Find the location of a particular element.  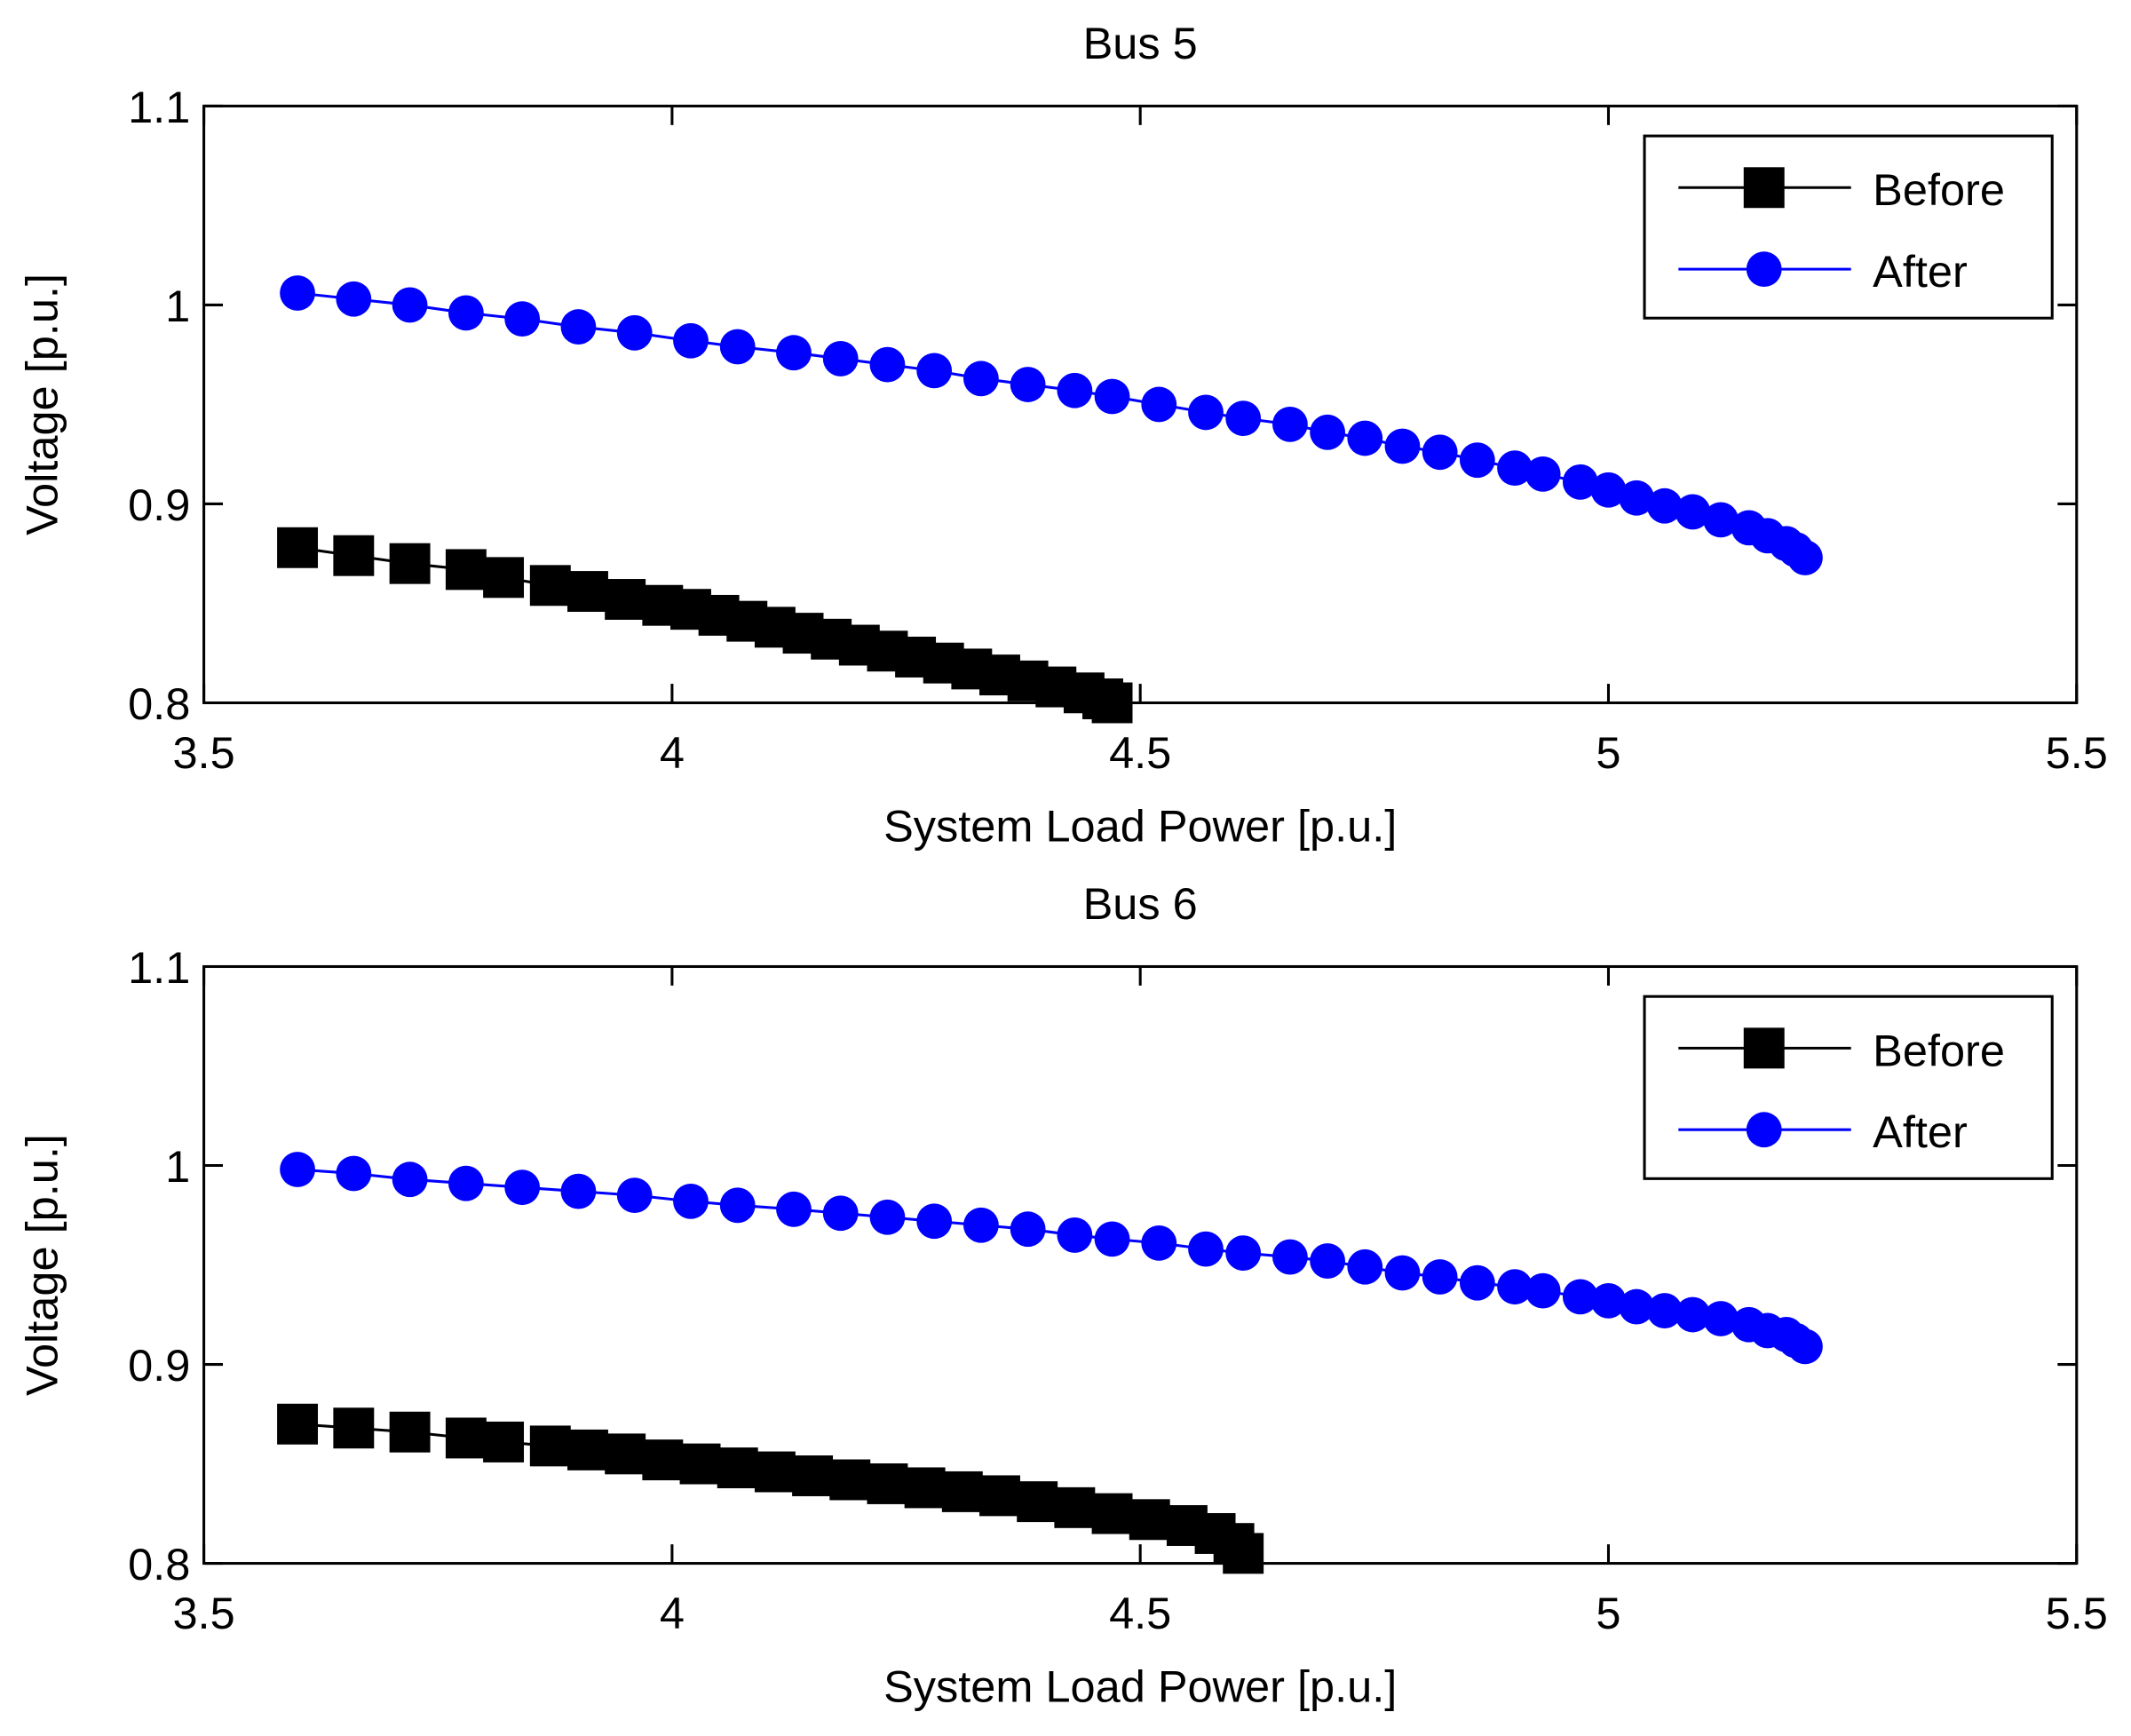

y-axis-label: Voltage [p.u.] is located at coordinates (42, 404).